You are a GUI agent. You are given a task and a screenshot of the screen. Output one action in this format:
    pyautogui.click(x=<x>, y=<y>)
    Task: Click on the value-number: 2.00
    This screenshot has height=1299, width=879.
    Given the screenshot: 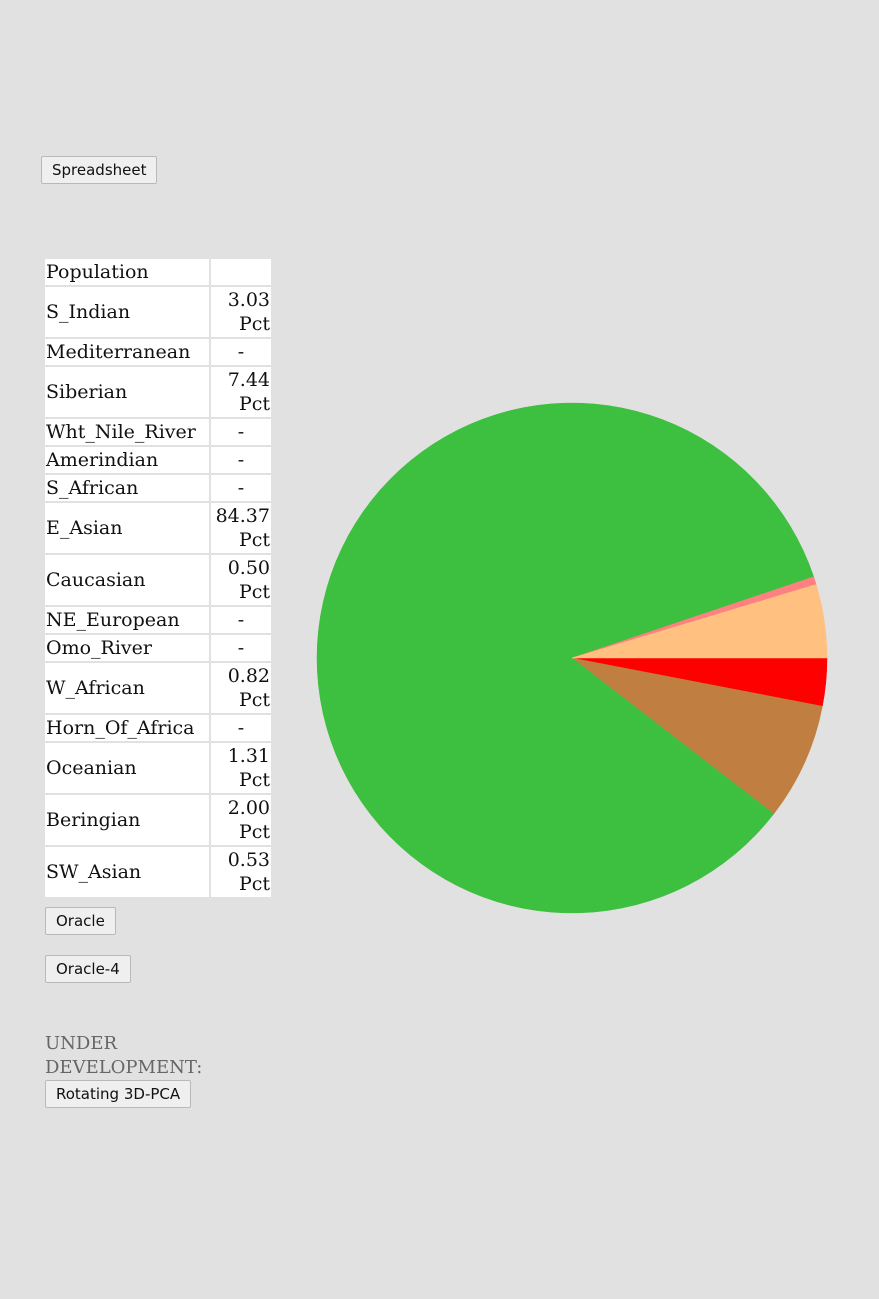 What is the action you would take?
    pyautogui.click(x=248, y=808)
    